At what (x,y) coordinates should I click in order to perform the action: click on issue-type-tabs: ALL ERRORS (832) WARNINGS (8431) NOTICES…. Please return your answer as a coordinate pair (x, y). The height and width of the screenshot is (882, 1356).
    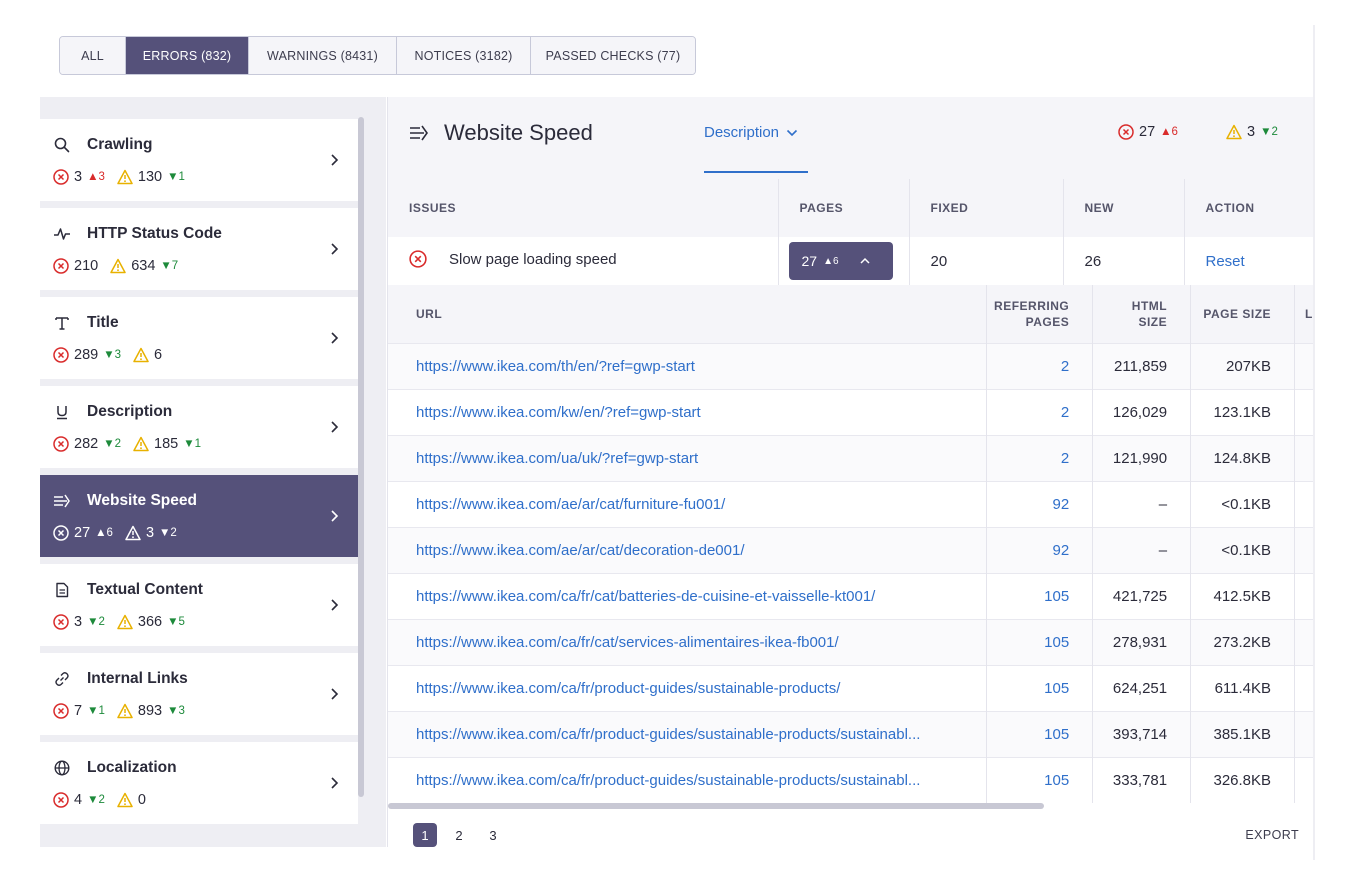
    Looking at the image, I should click on (377, 55).